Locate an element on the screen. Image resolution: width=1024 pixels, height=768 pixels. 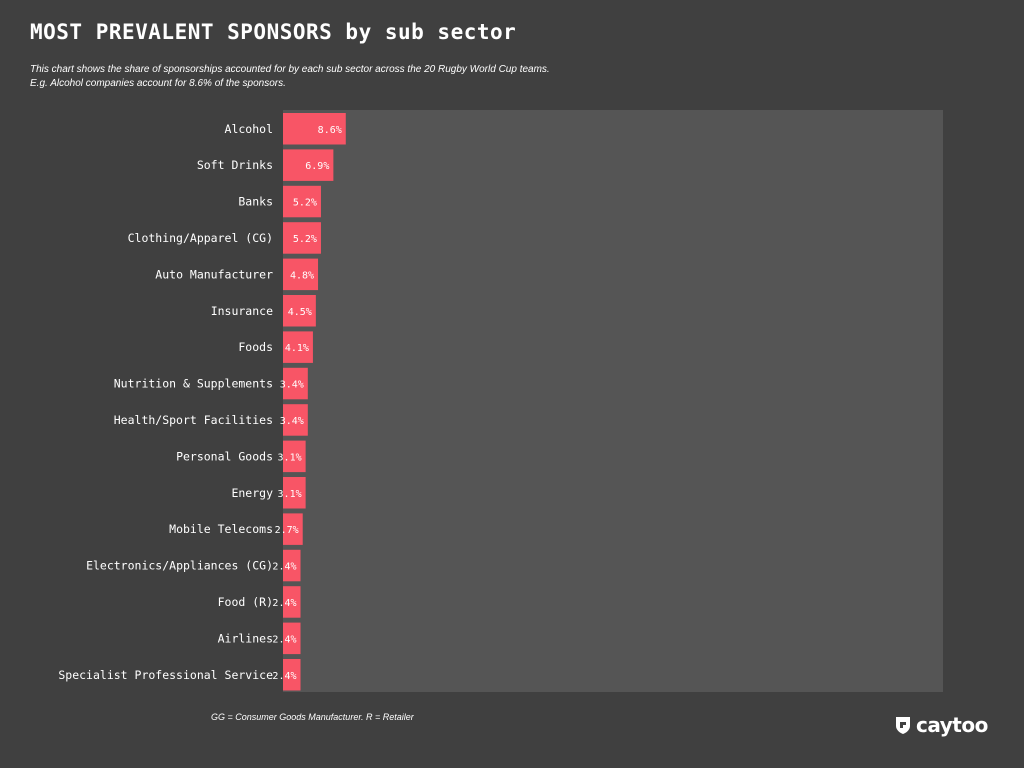
category-label-9: Personal Goods is located at coordinates (224, 456).